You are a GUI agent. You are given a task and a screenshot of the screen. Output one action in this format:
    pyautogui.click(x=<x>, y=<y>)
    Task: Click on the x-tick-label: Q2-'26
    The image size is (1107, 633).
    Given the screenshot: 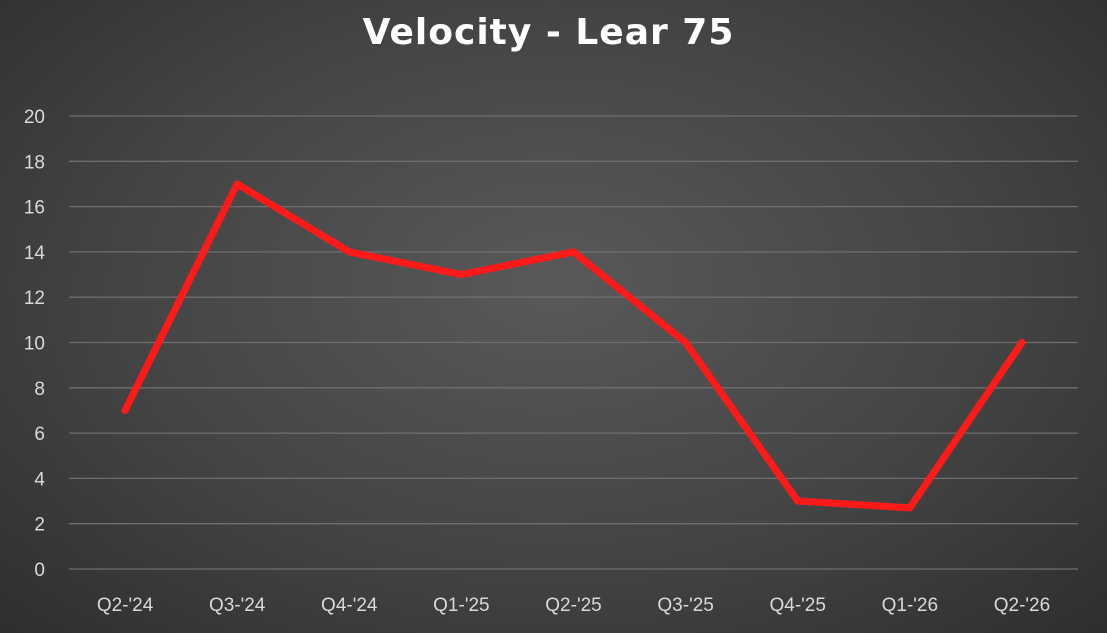 What is the action you would take?
    pyautogui.click(x=1022, y=605)
    